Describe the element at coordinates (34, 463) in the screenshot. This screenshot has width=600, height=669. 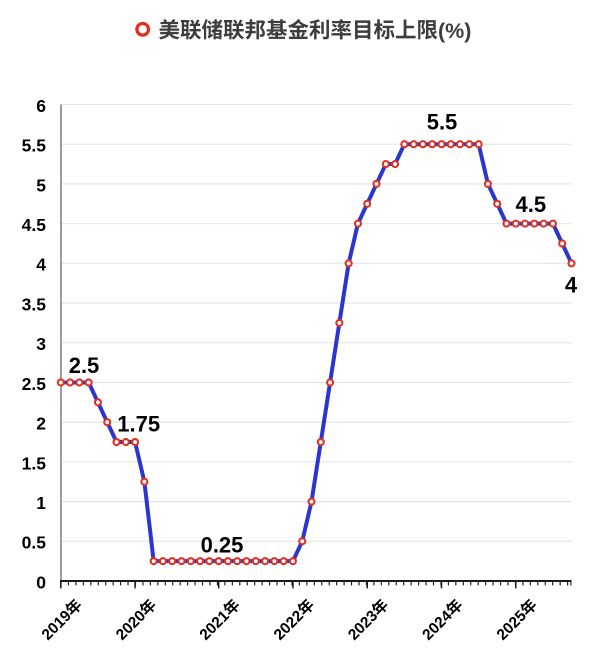
I see `svg-text: 1.5` at that location.